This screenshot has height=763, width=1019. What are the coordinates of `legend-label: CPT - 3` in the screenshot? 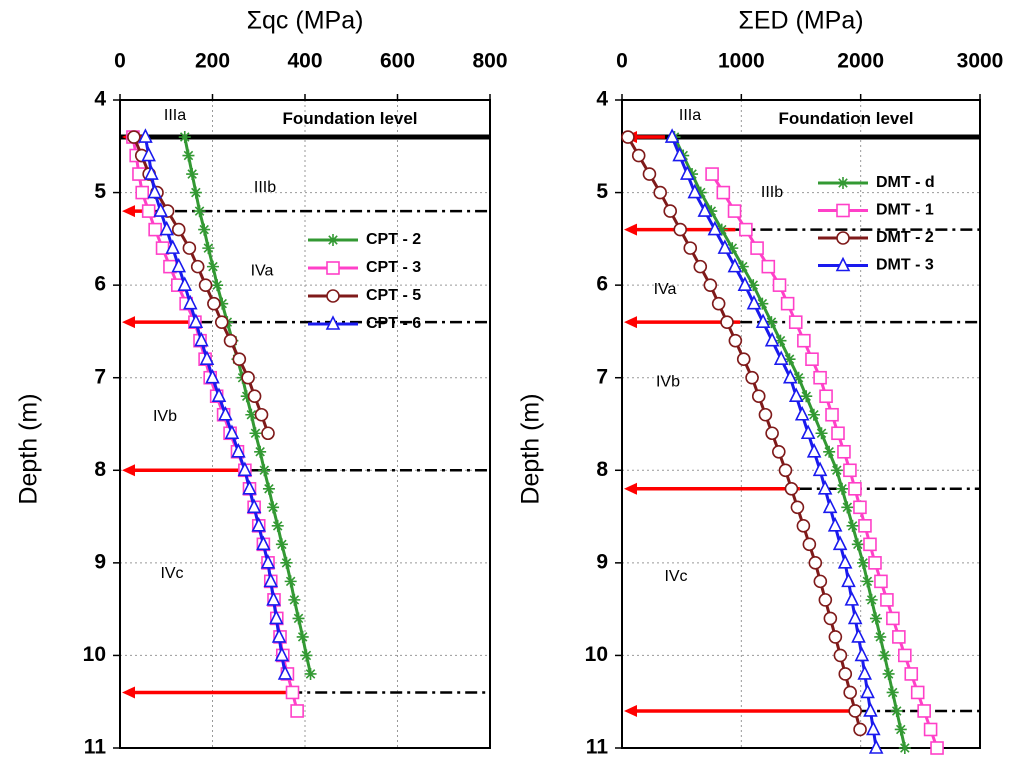 It's located at (393, 267).